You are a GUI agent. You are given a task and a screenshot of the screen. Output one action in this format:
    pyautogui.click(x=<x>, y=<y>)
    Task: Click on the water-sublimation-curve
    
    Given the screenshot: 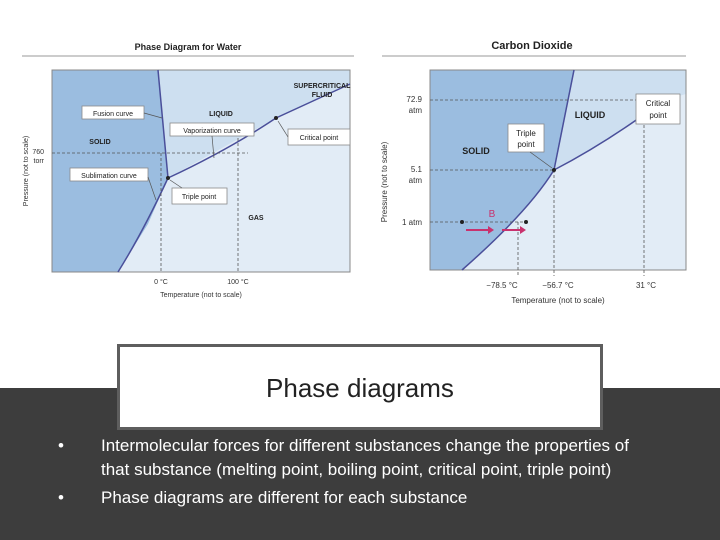 What is the action you would take?
    pyautogui.click(x=143, y=225)
    